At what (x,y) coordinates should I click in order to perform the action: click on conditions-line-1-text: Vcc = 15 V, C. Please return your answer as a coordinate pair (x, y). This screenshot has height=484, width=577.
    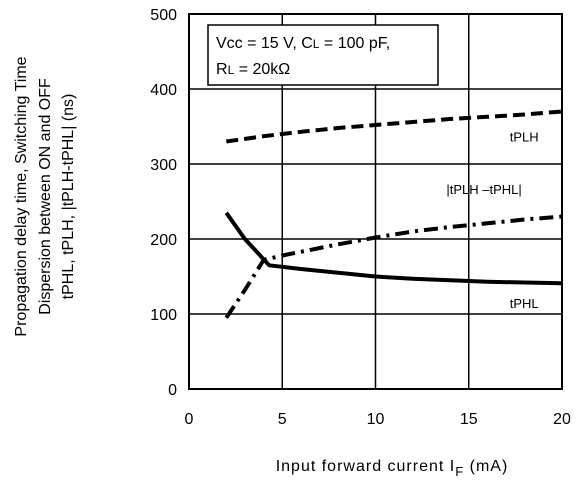
    Looking at the image, I should click on (264, 43).